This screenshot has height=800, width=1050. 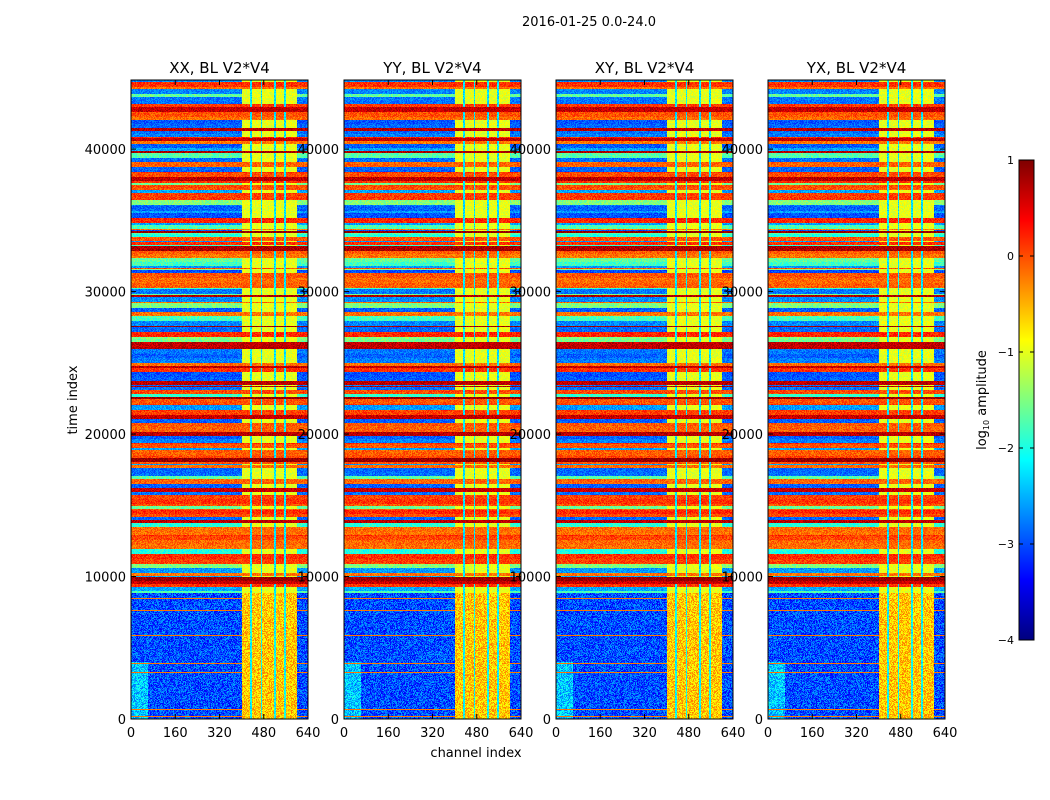 I want to click on suptitle: 2016-01-25 0.0-24.0, so click(x=589, y=22).